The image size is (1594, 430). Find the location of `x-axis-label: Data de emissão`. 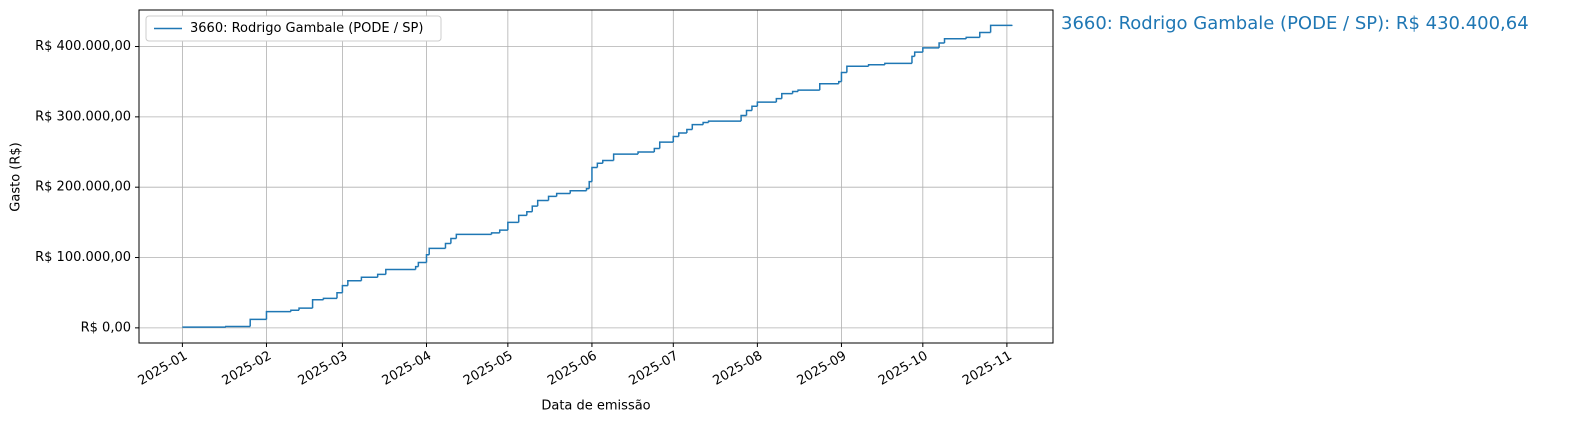

x-axis-label: Data de emissão is located at coordinates (595, 406).